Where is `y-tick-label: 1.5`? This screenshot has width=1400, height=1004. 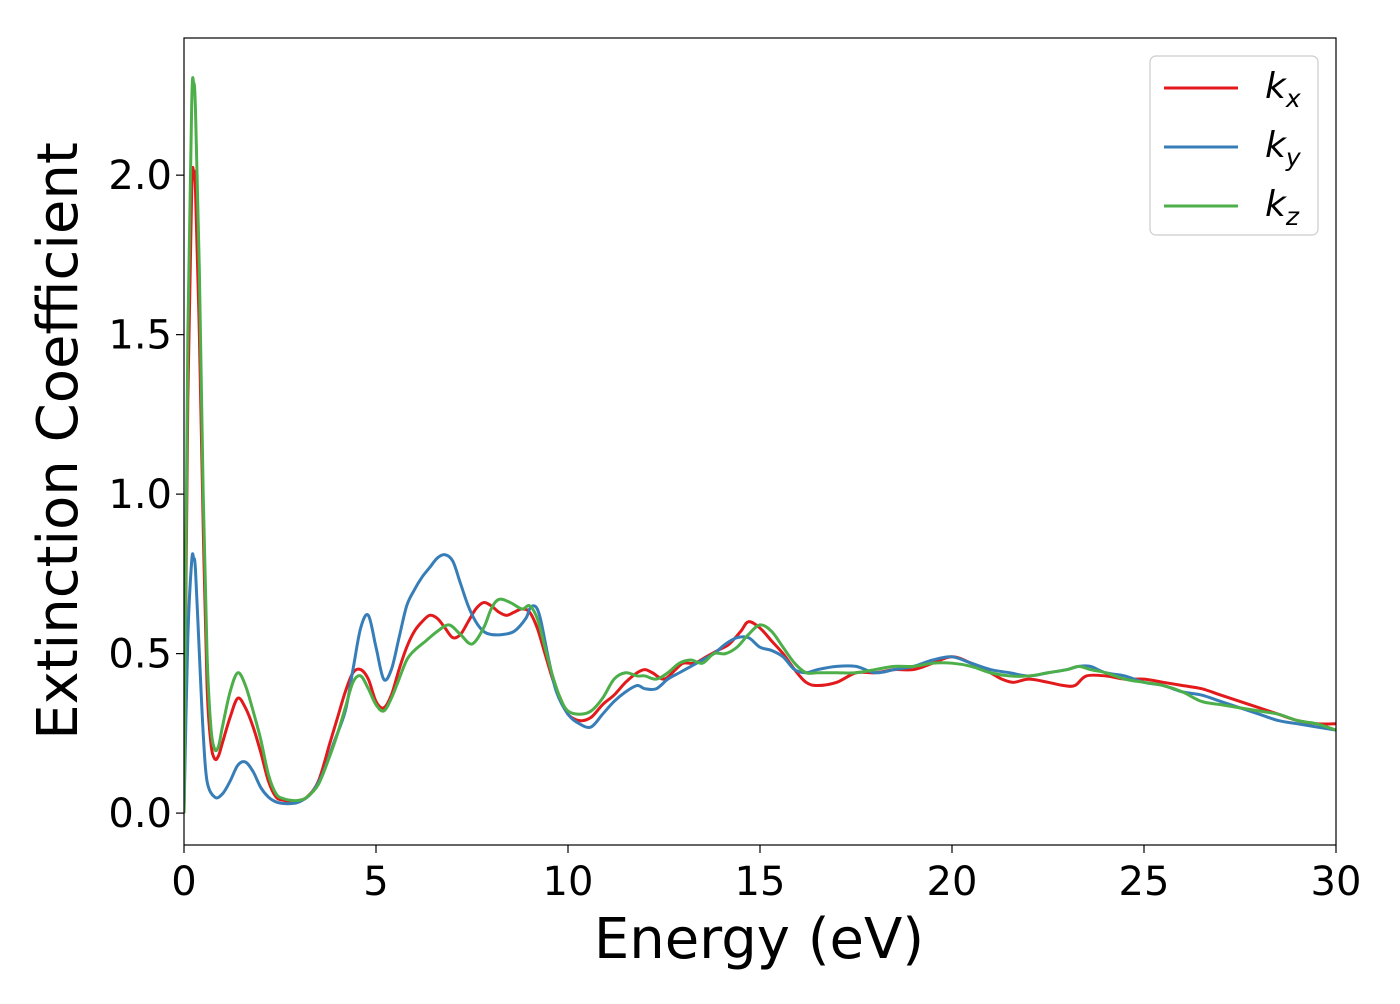 y-tick-label: 1.5 is located at coordinates (140, 336).